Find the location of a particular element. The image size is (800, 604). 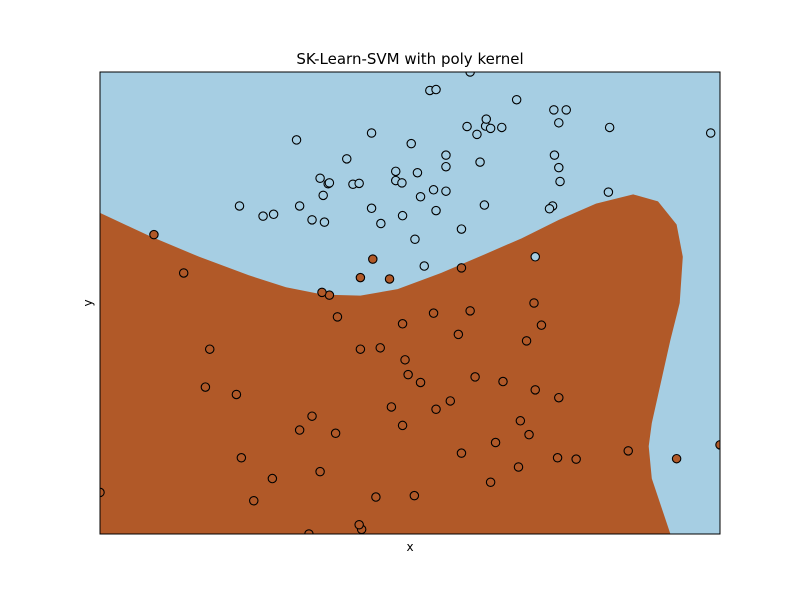

chart-title: SK-Learn-SVM with poly kernel is located at coordinates (409, 59).